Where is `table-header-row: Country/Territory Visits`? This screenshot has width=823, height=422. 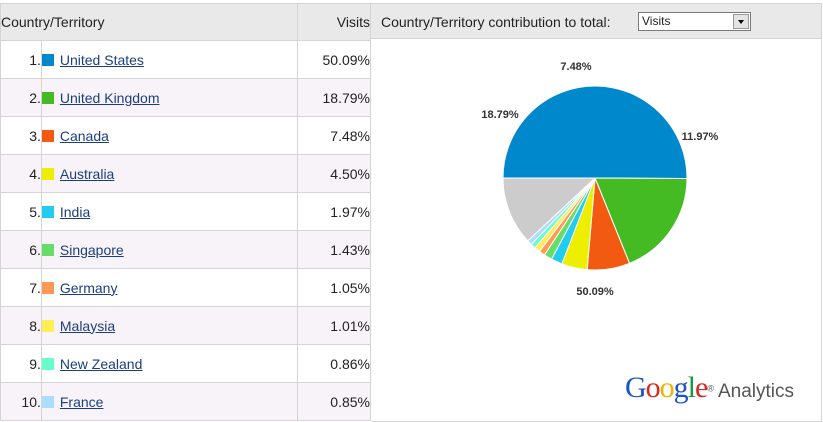
table-header-row: Country/Territory Visits is located at coordinates (185, 22).